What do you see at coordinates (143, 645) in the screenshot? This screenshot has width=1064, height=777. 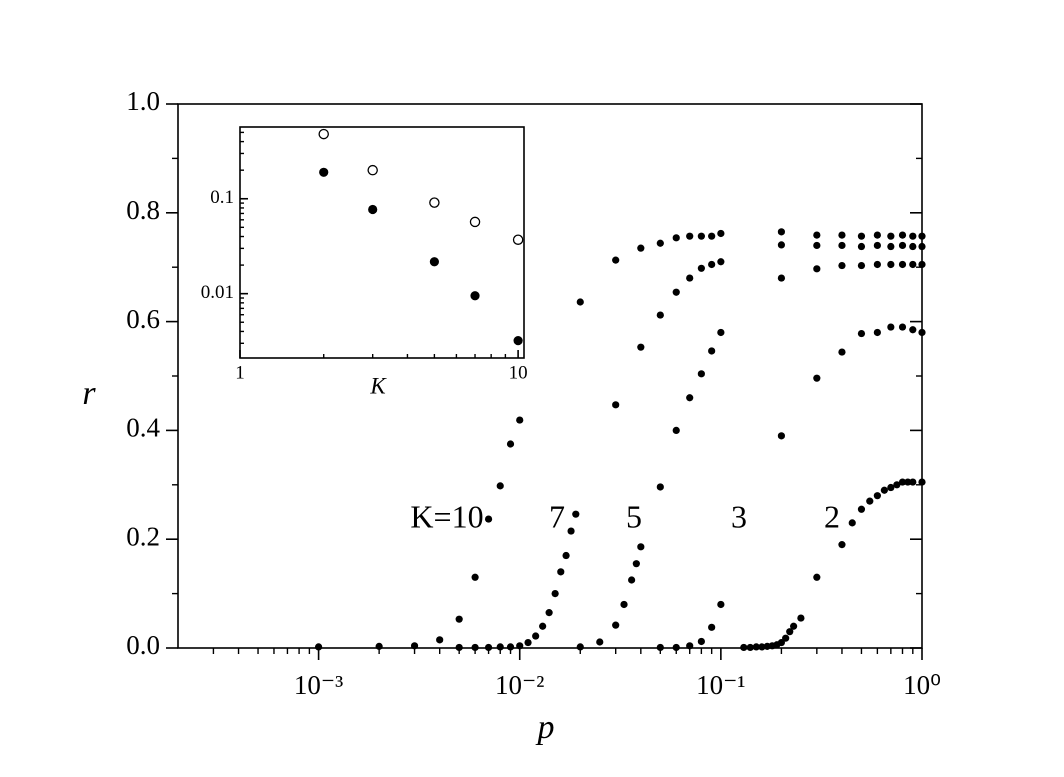 I see `y-tick-label: 0.0` at bounding box center [143, 645].